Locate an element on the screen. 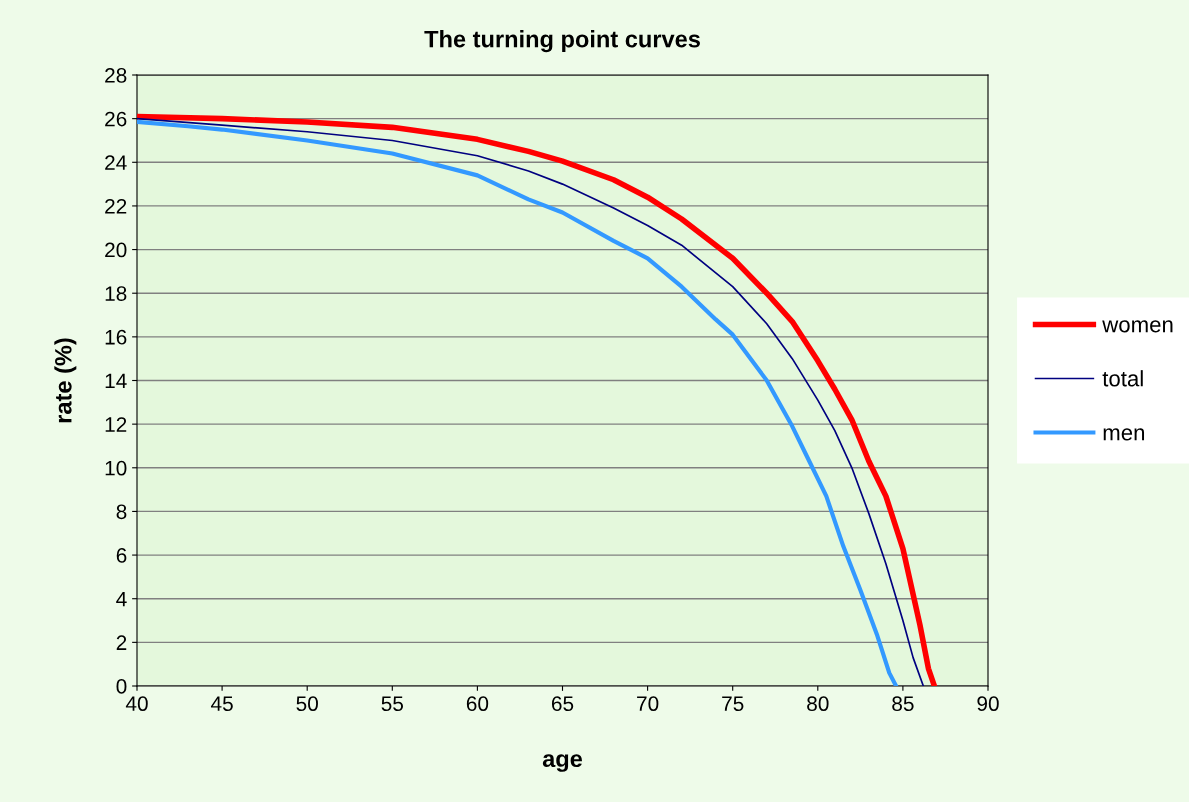 The height and width of the screenshot is (802, 1189). legend-label: women is located at coordinates (1137, 326).